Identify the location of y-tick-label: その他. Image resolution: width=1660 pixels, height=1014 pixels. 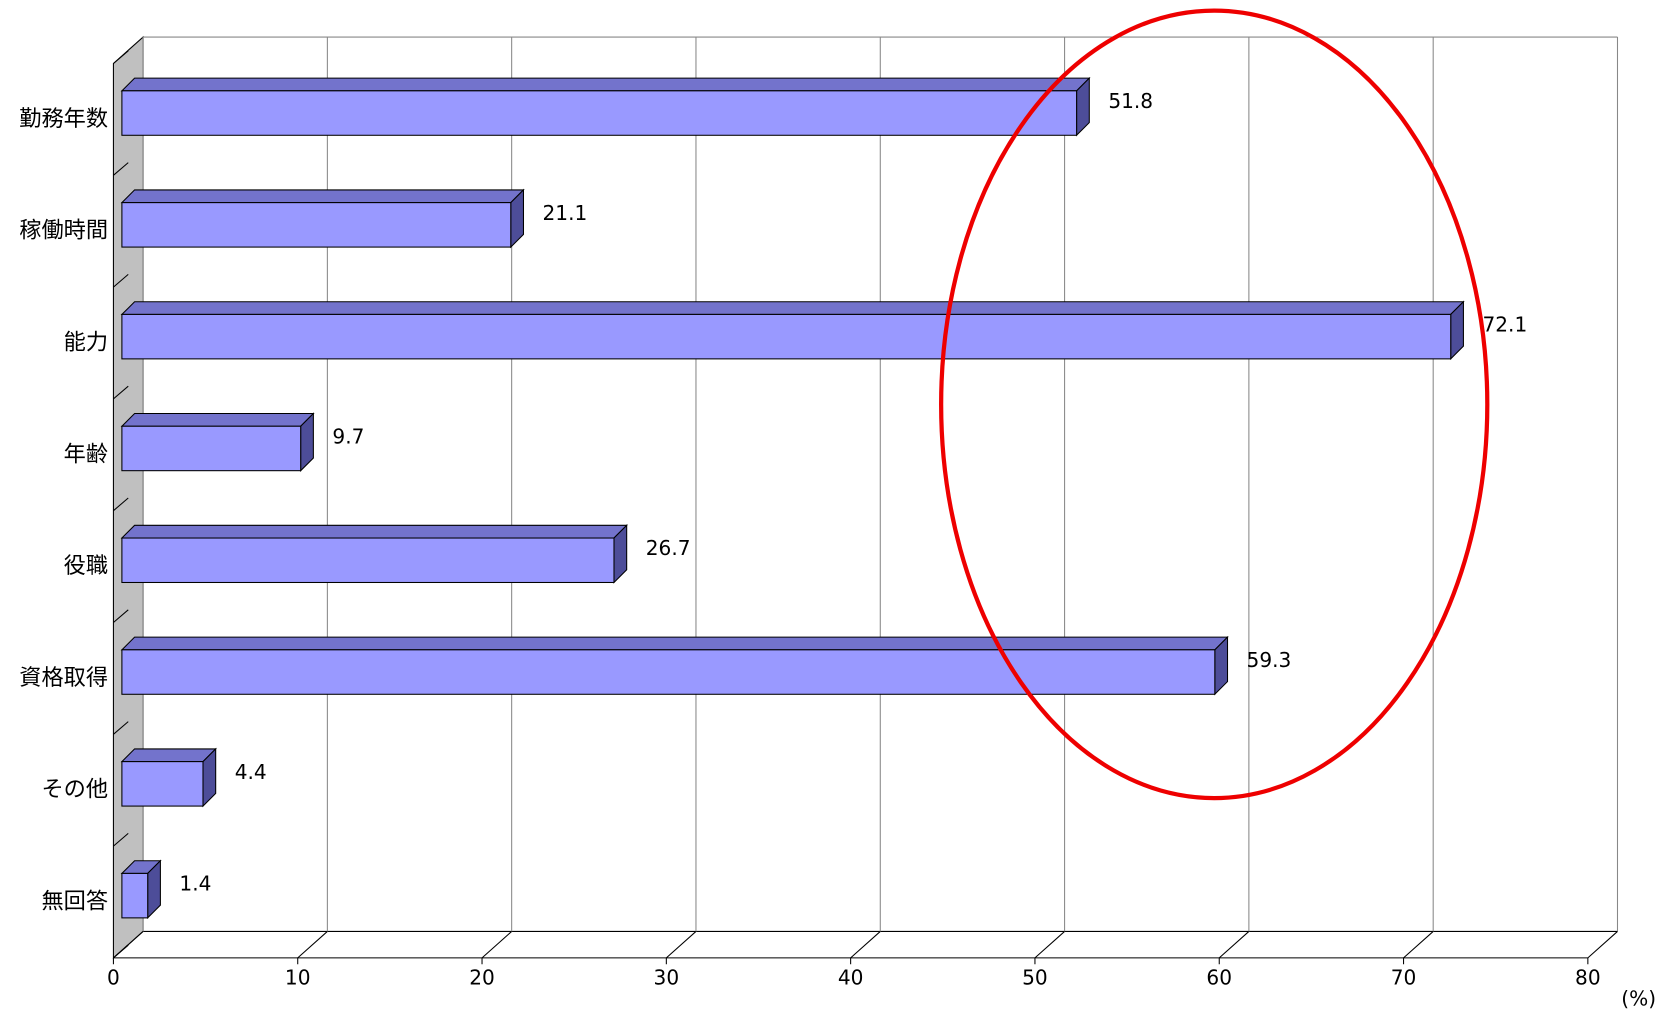
(74, 790).